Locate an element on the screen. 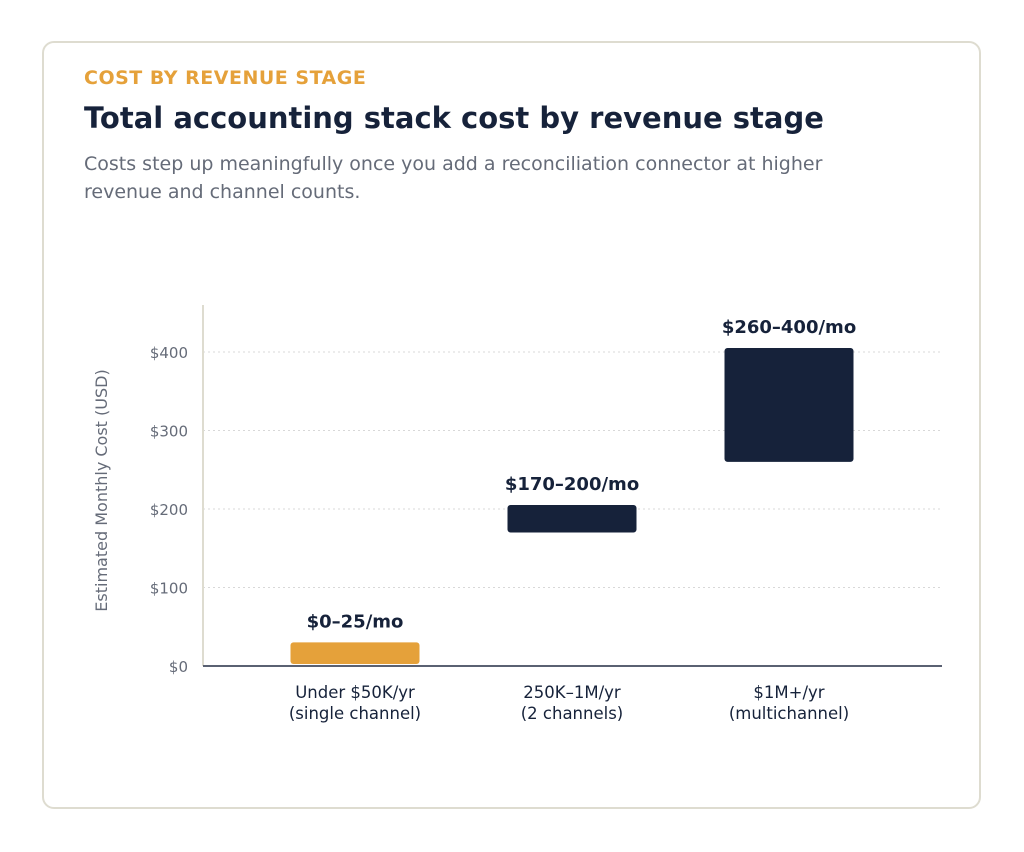 Image resolution: width=1024 pixels, height=852 pixels. y-axis-title: Estimated Monthly Cost (USD) is located at coordinates (101, 490).